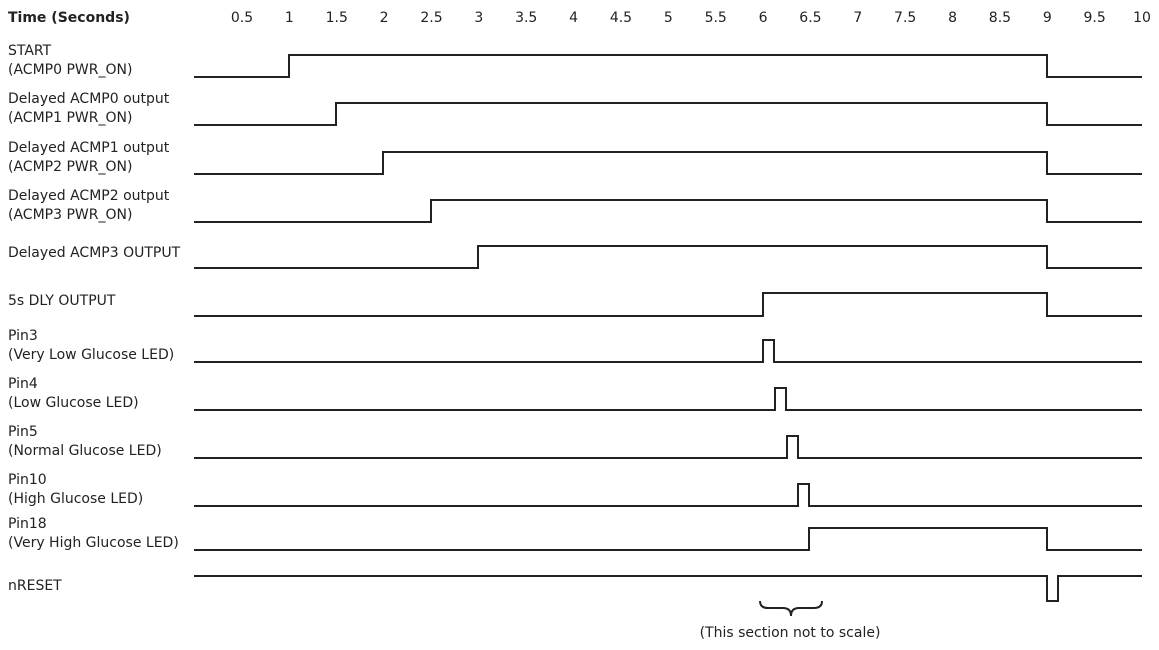  What do you see at coordinates (27, 480) in the screenshot?
I see `signal-label: Pin10` at bounding box center [27, 480].